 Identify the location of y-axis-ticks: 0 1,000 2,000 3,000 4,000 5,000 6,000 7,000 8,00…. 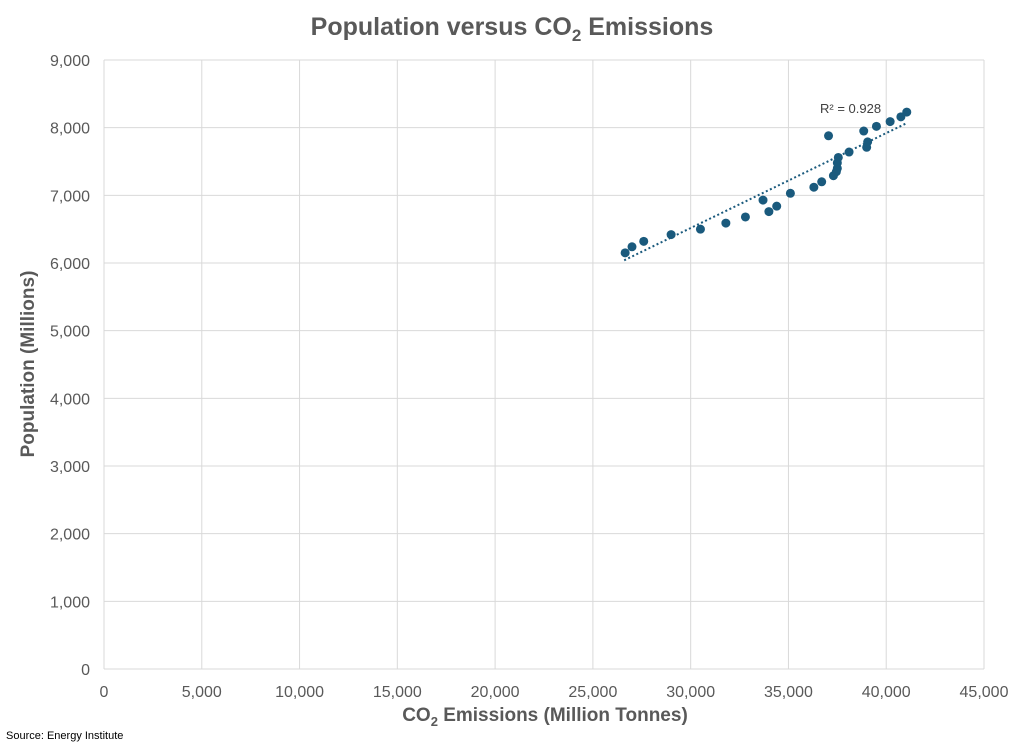
(70, 366).